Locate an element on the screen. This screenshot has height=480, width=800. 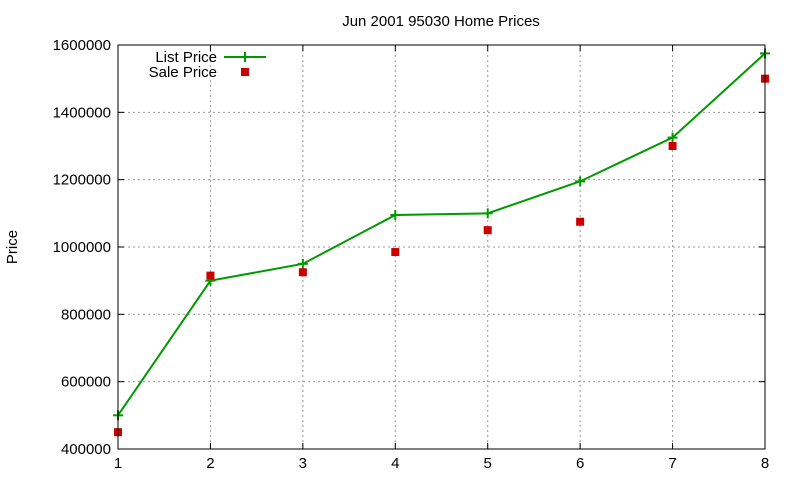
legend-swatch-square is located at coordinates (245, 72).